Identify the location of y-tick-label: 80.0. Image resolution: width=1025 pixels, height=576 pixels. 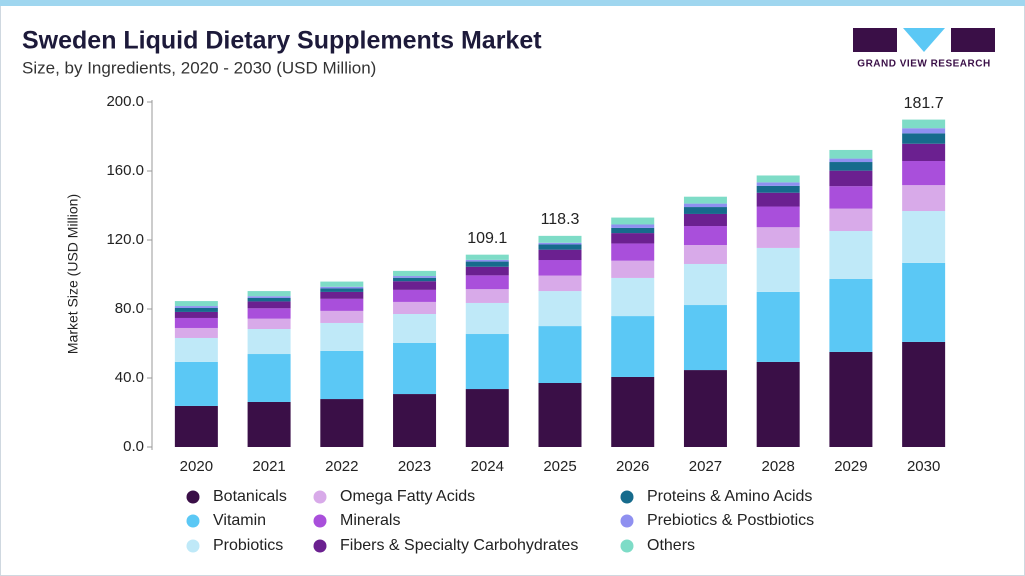
(129, 308).